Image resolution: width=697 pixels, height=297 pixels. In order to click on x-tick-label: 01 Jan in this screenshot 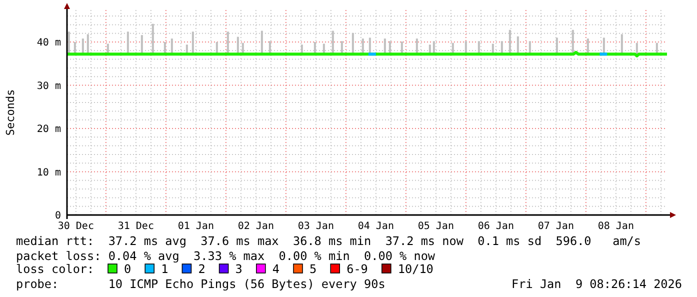, I will do `click(196, 226)`.